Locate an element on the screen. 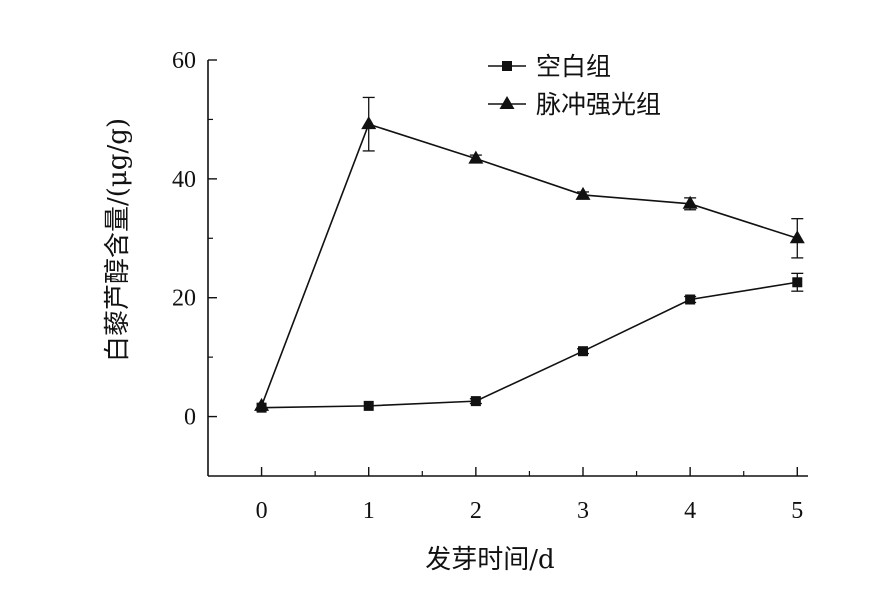 Image resolution: width=882 pixels, height=598 pixels. x-tick-label: 0 is located at coordinates (262, 511).